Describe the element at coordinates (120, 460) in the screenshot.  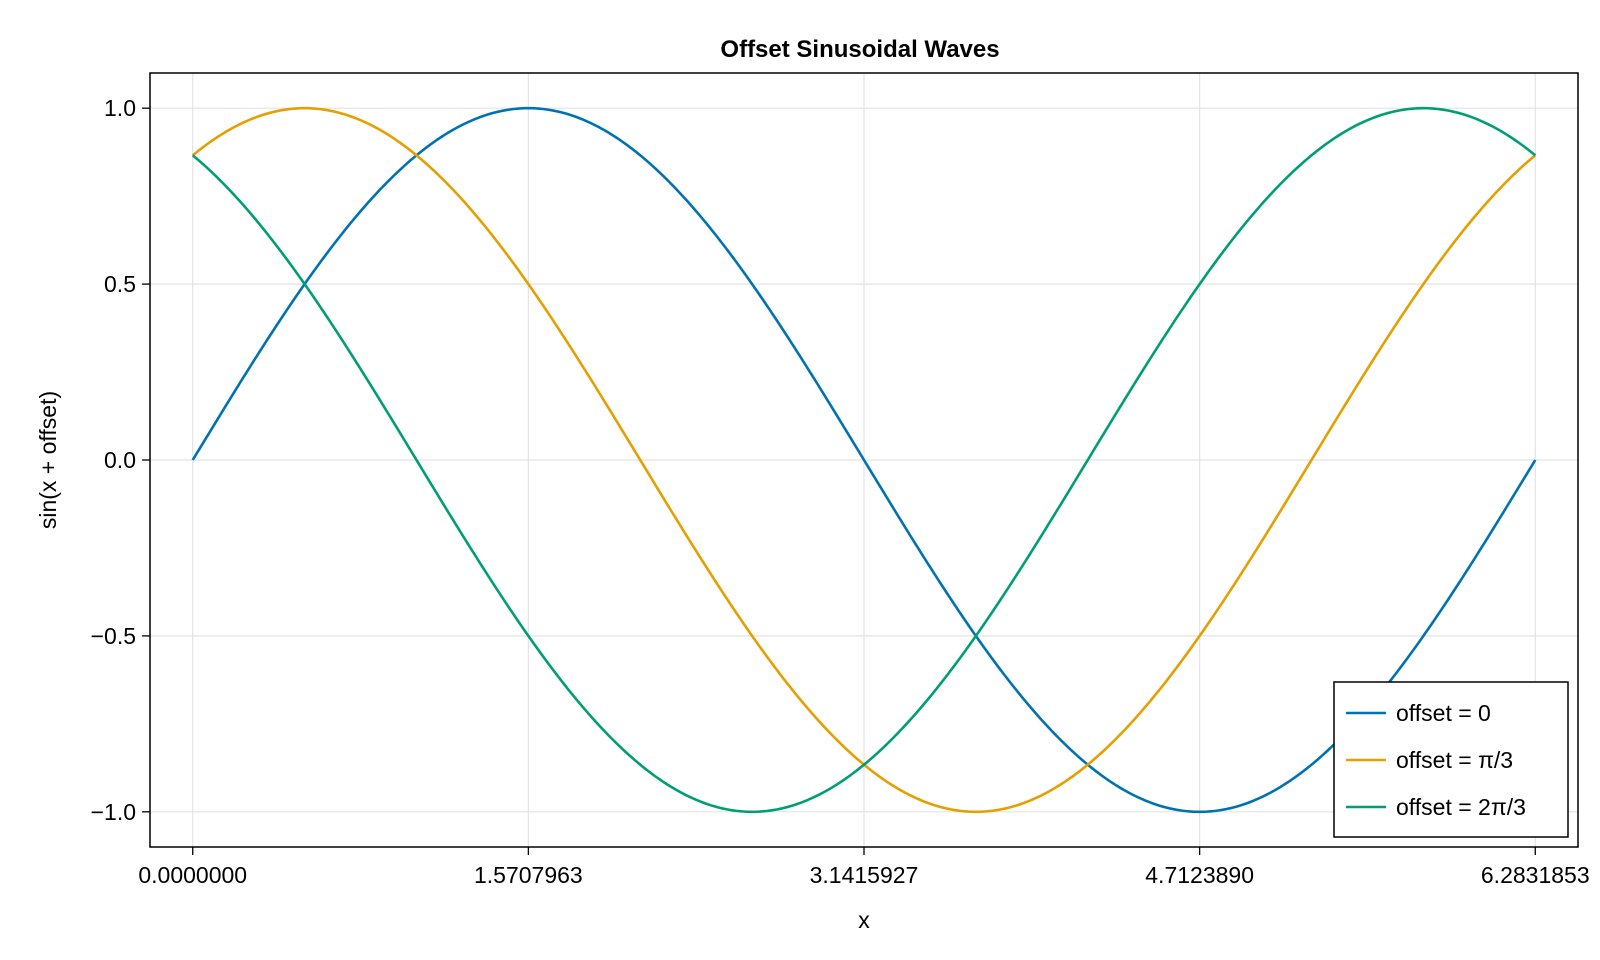
I see `y-tick-label-2: 0.0` at that location.